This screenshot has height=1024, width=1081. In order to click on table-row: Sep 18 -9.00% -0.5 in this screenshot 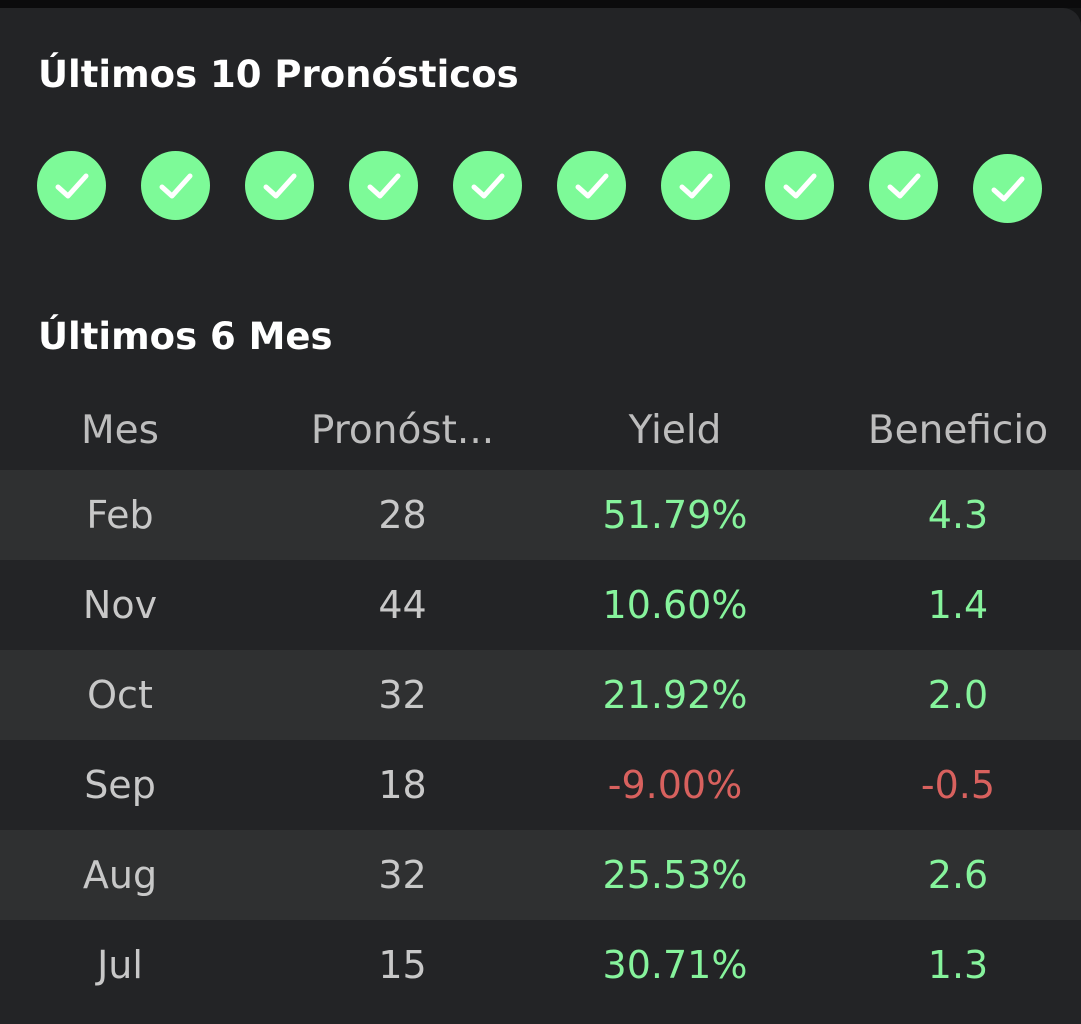, I will do `click(540, 785)`.